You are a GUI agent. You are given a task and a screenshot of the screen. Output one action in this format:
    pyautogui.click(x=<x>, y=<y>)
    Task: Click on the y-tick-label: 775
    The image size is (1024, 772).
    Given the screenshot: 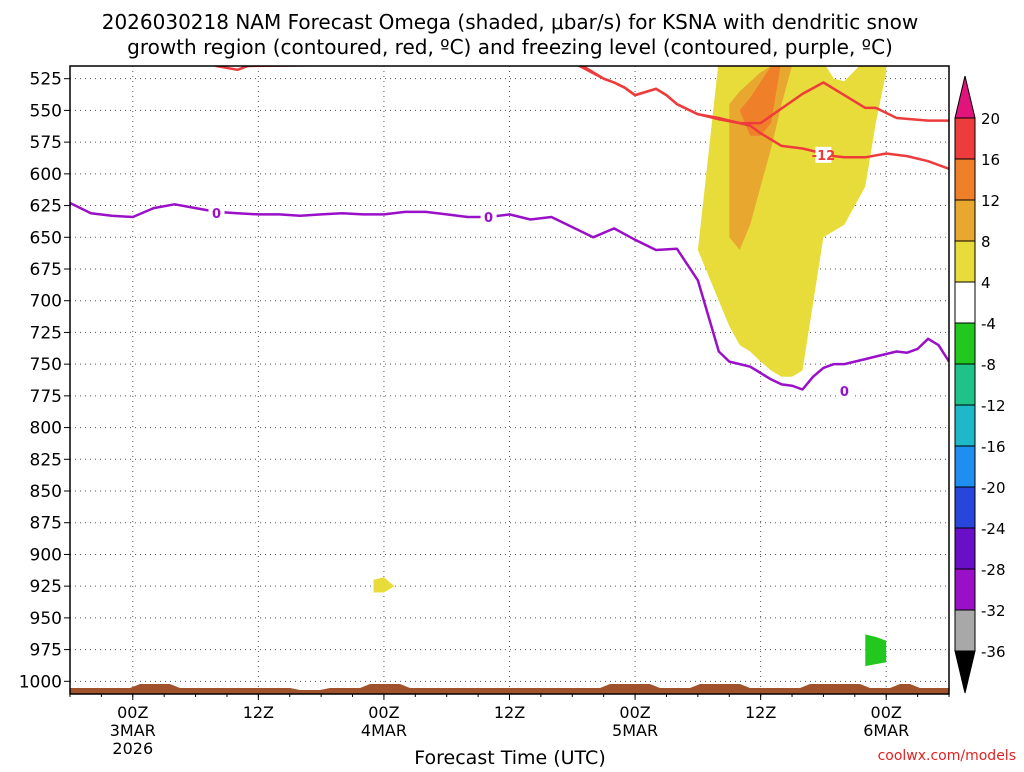 What is the action you would take?
    pyautogui.click(x=46, y=397)
    